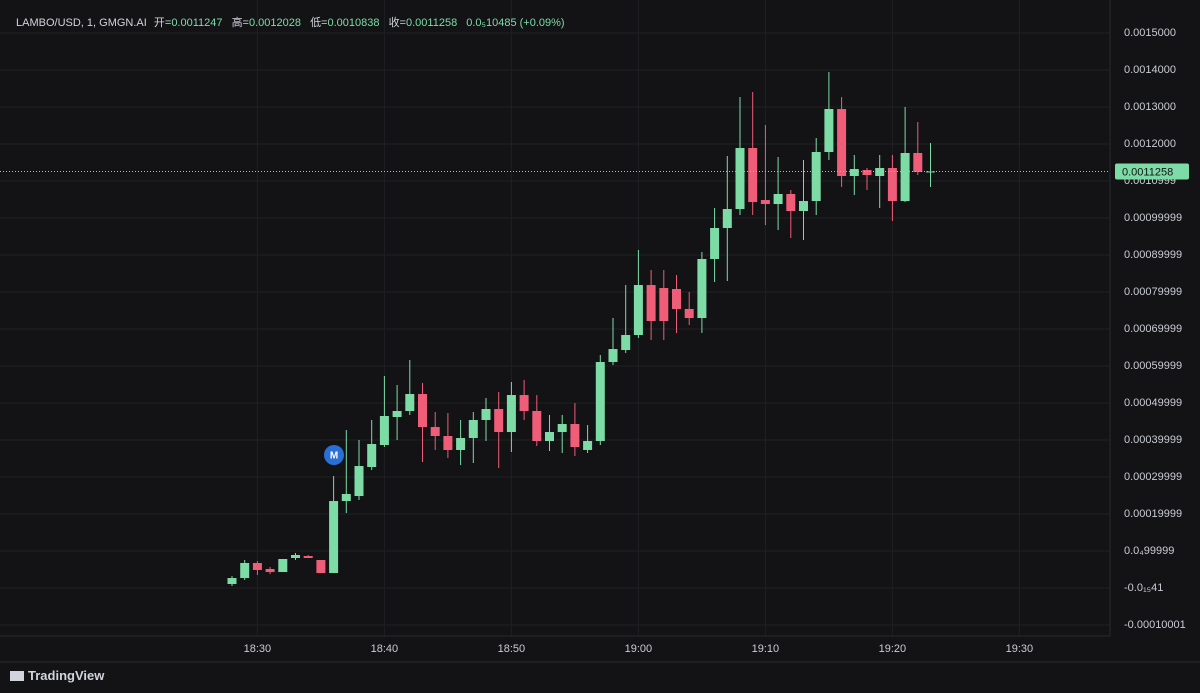  Describe the element at coordinates (397, 23) in the screenshot. I see `close-label: 收=` at that location.